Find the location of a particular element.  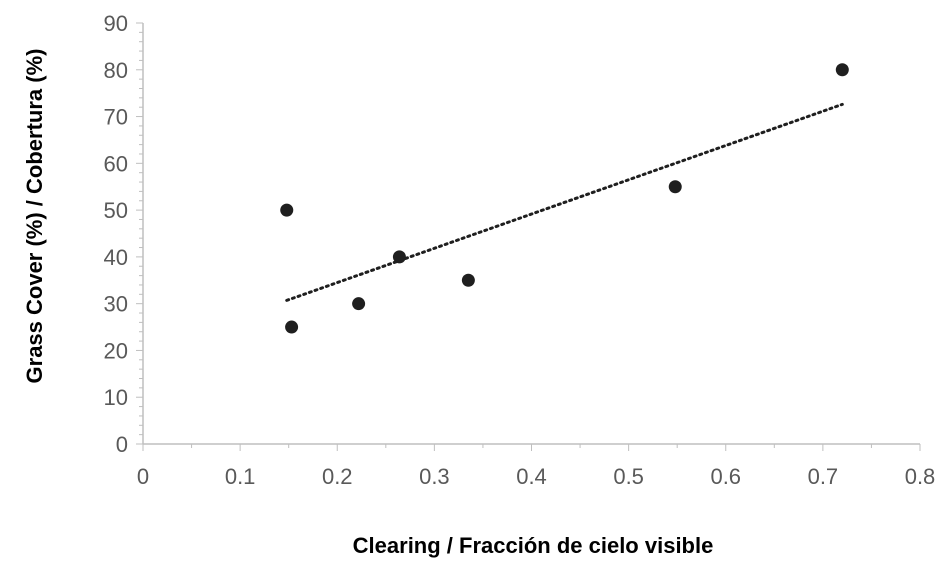

x-tick-label: 0.8 is located at coordinates (920, 476).